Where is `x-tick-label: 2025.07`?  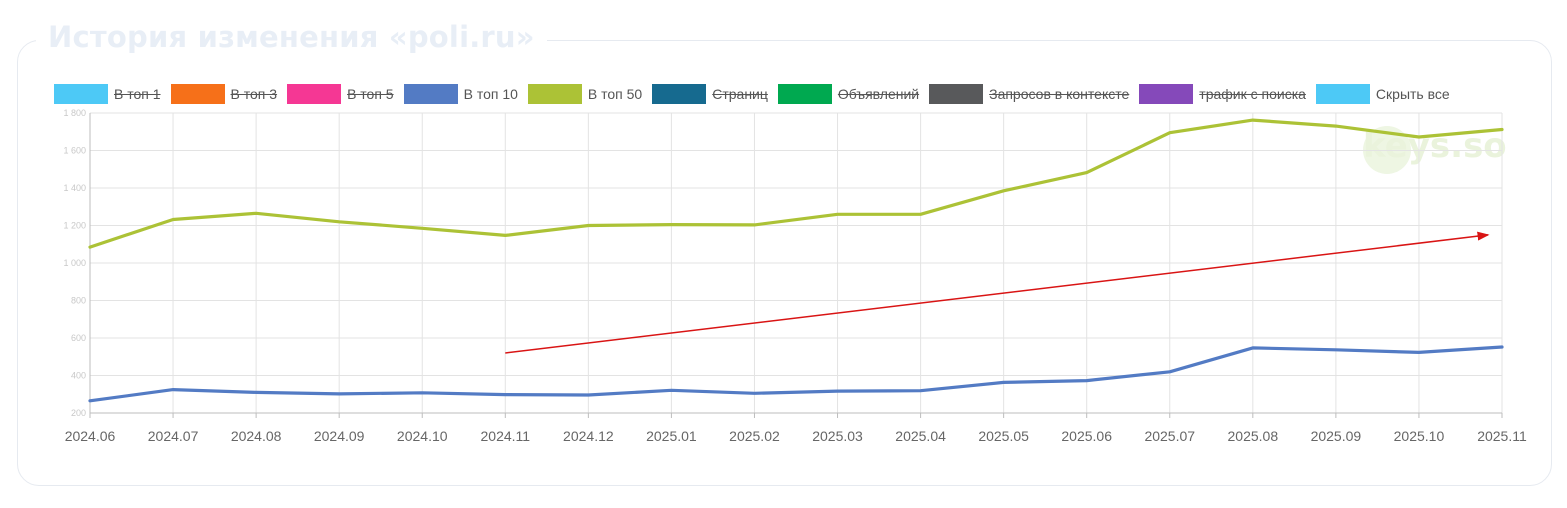
x-tick-label: 2025.07 is located at coordinates (1169, 436).